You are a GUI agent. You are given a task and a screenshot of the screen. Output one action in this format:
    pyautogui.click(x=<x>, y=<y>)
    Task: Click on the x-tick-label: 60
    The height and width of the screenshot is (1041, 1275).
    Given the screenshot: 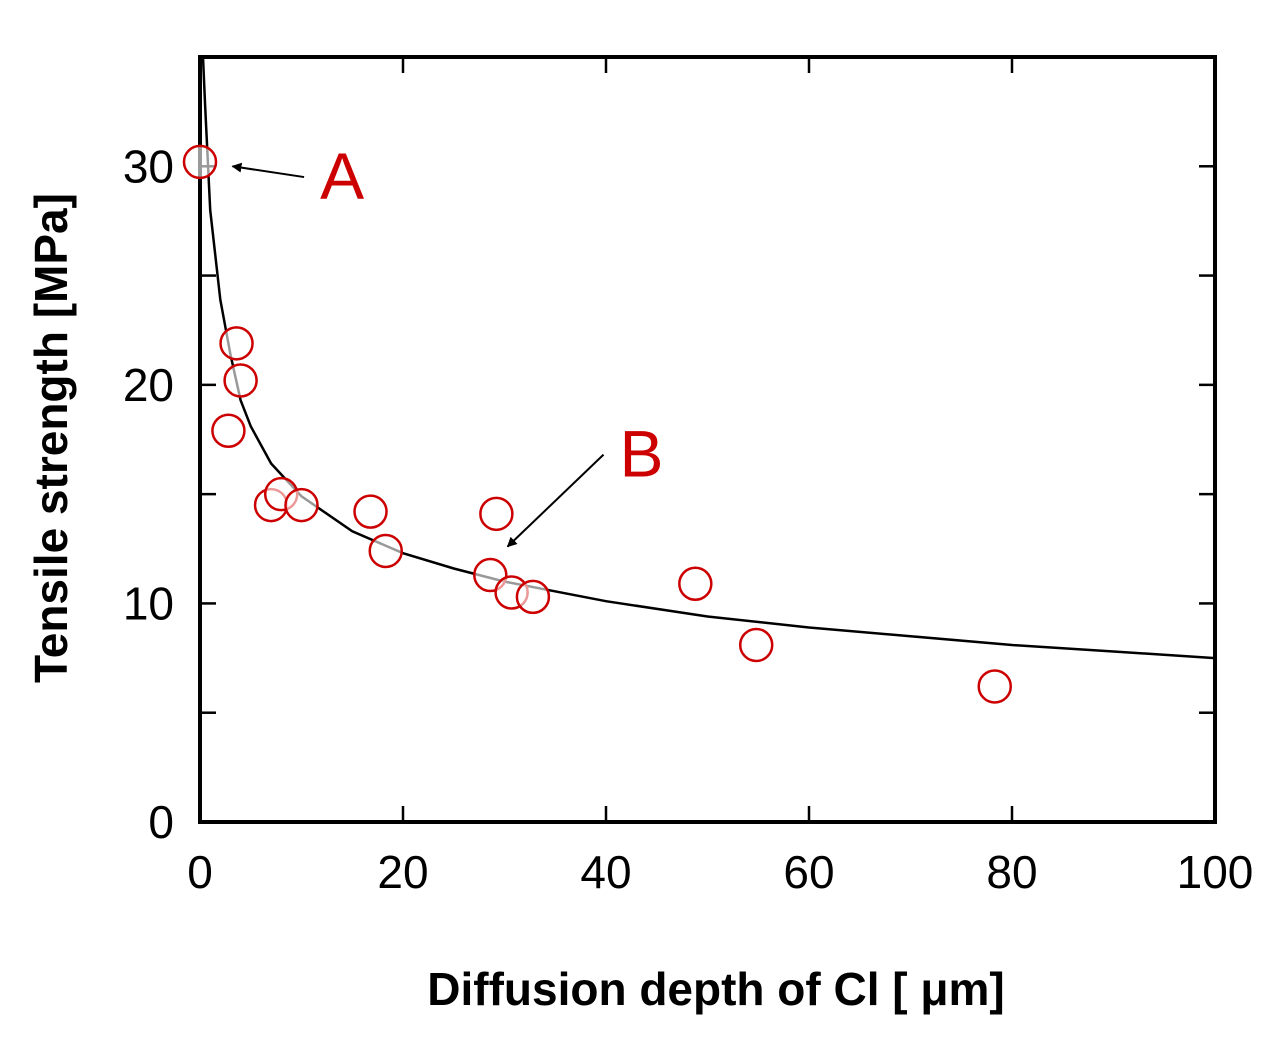 What is the action you would take?
    pyautogui.click(x=808, y=872)
    